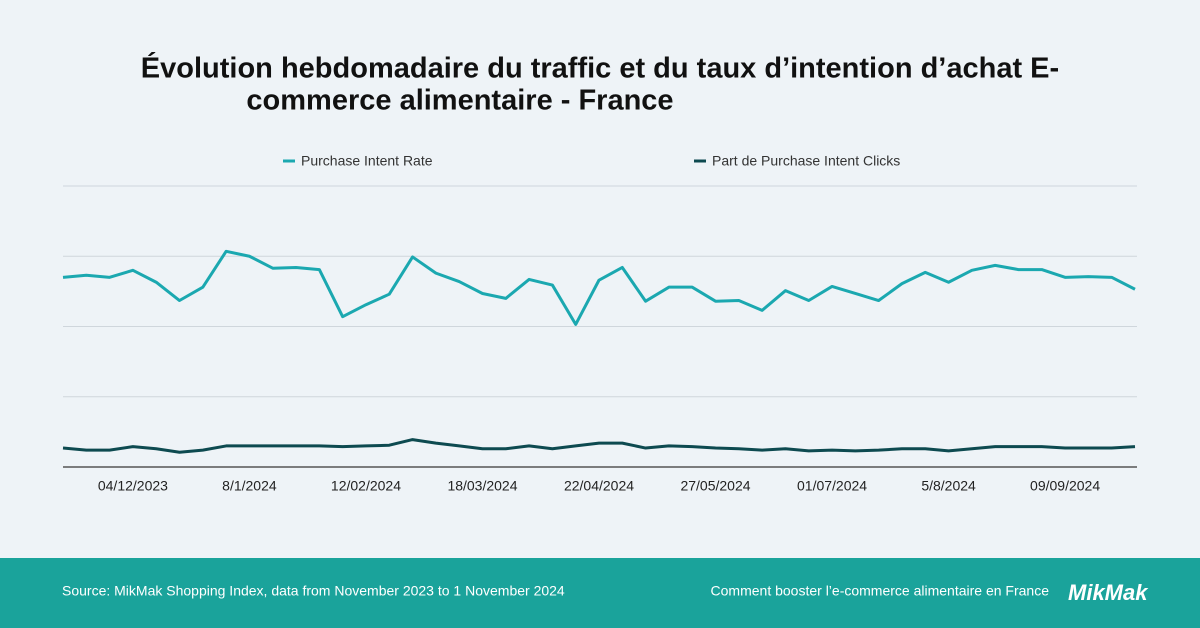 Image resolution: width=1200 pixels, height=628 pixels. I want to click on x-tick-label: 27/05/2024, so click(715, 486).